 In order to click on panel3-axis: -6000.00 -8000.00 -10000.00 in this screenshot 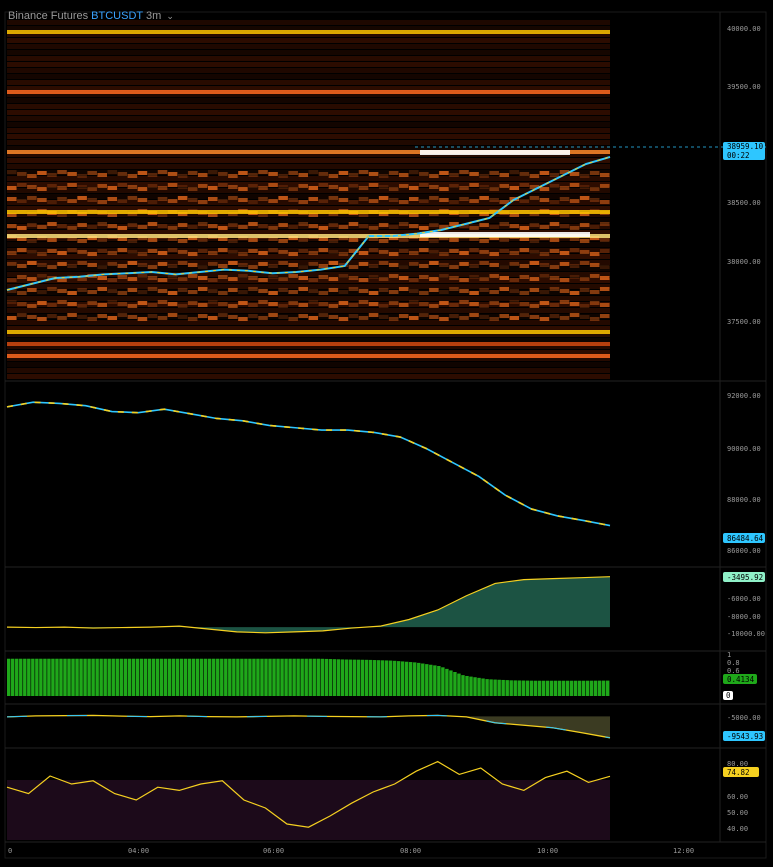, I will do `click(746, 616)`.